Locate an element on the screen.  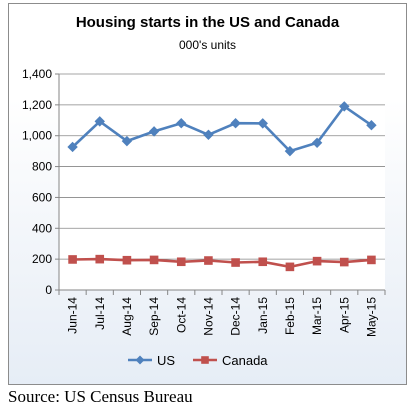
x-tick-label: Jan-15 is located at coordinates (263, 315).